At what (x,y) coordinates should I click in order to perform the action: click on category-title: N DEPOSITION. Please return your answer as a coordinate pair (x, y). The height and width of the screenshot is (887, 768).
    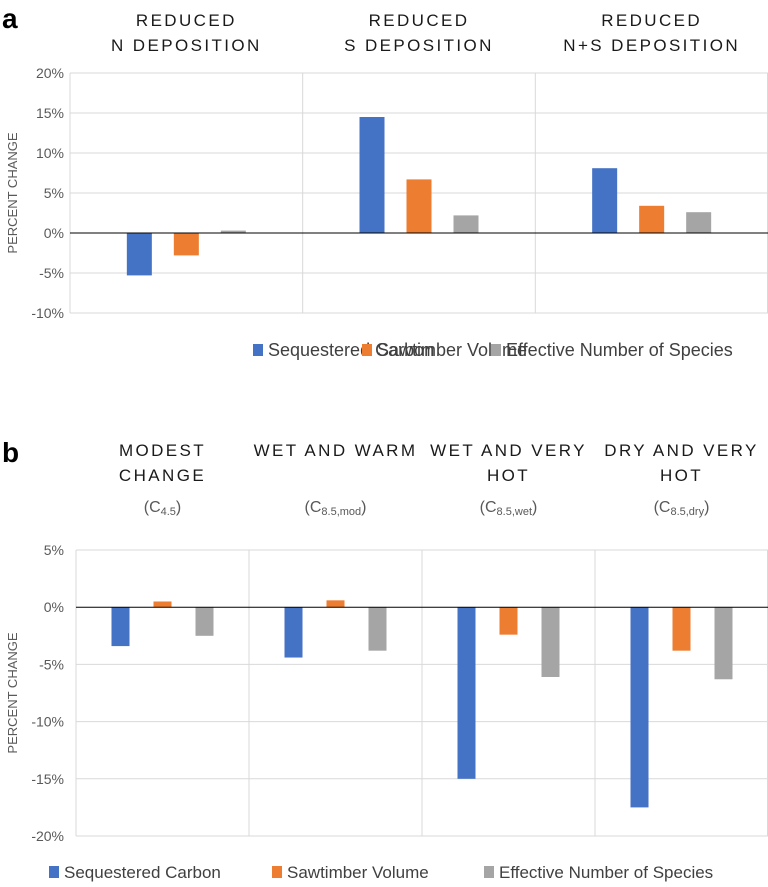
    Looking at the image, I should click on (186, 45).